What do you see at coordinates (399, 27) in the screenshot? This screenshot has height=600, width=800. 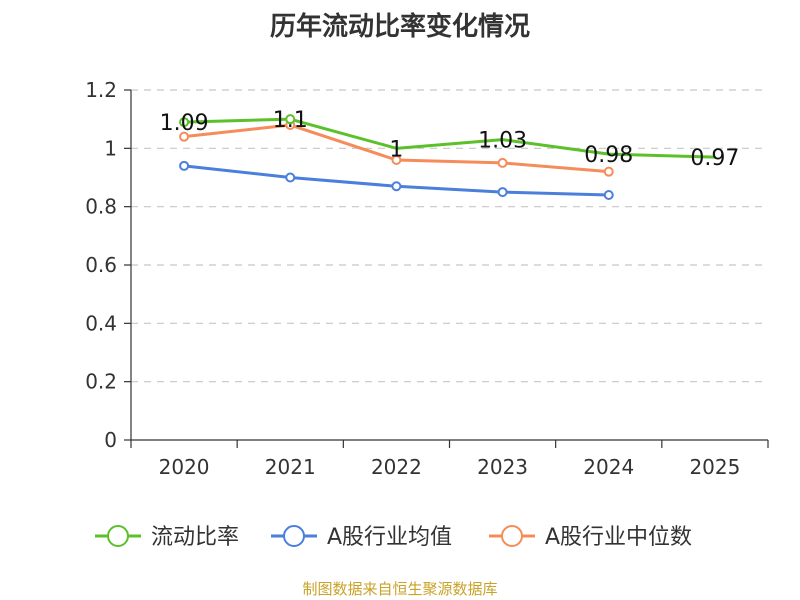 I see `chart-title: 历年流动比率变化情况` at bounding box center [399, 27].